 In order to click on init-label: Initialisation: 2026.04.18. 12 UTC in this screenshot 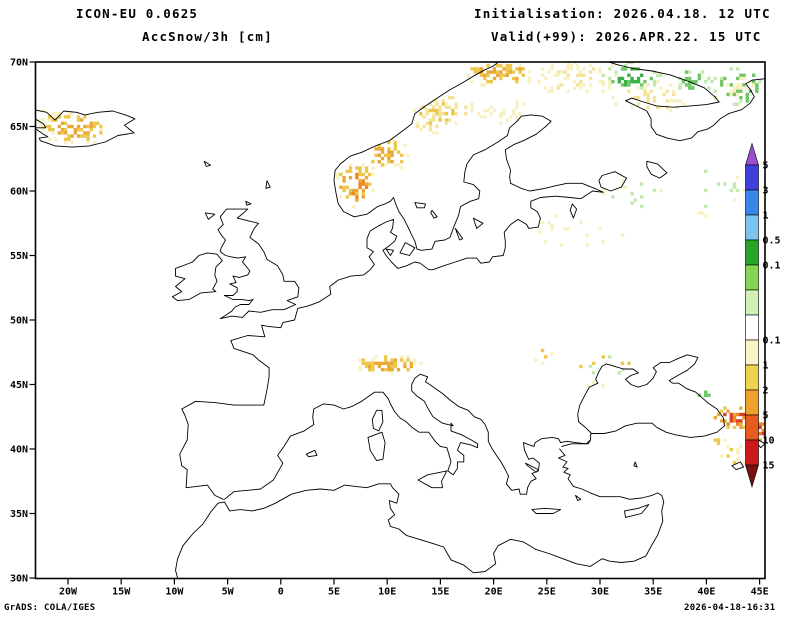, I will do `click(622, 13)`.